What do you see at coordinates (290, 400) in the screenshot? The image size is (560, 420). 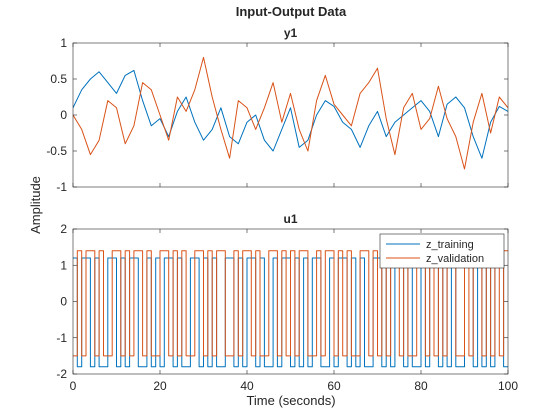 I see `x-axis-label: Time (seconds)` at bounding box center [290, 400].